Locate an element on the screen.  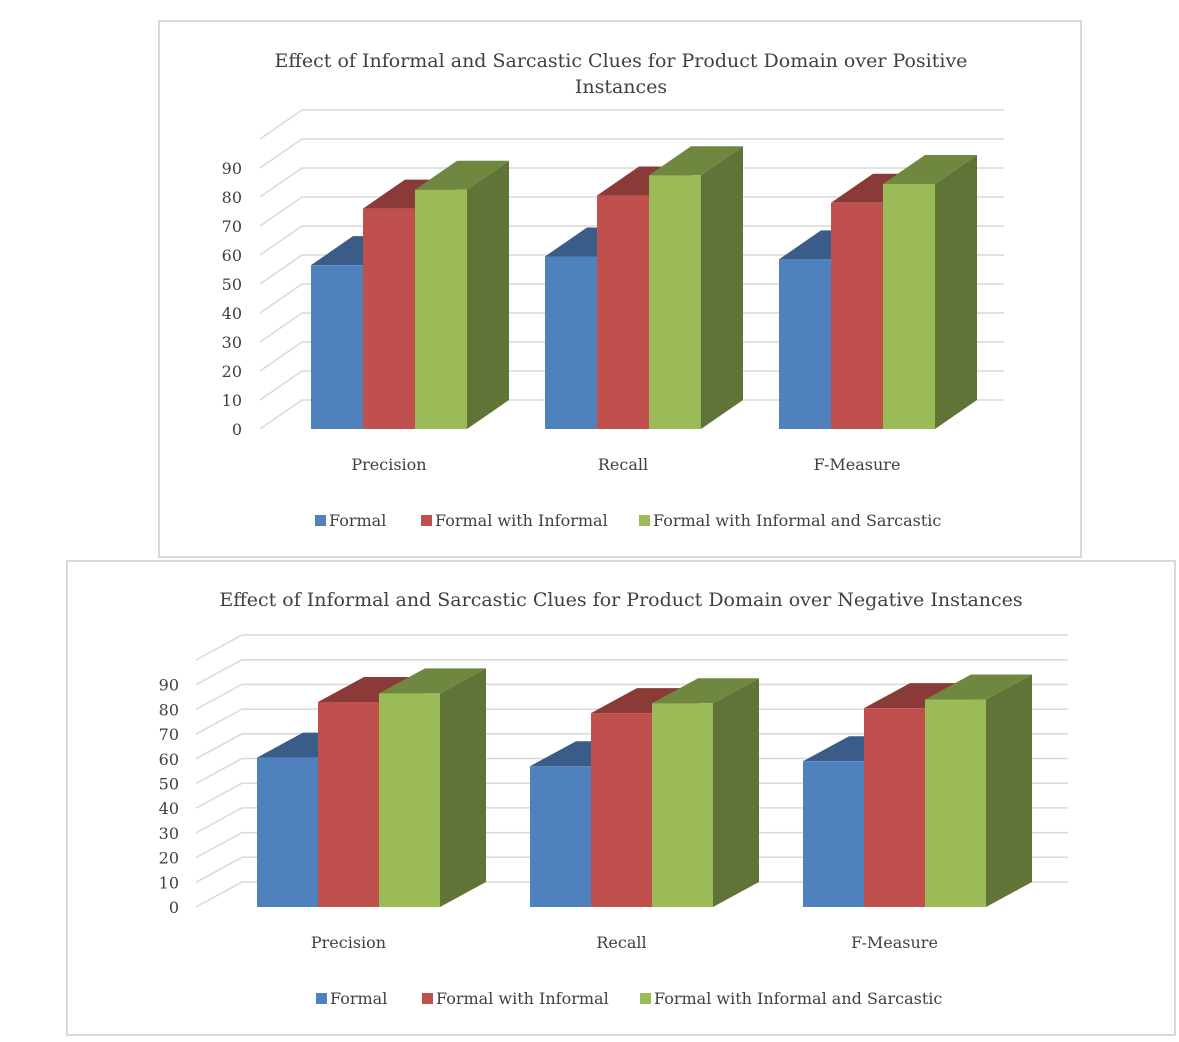
chart-title: Instances is located at coordinates (621, 87).